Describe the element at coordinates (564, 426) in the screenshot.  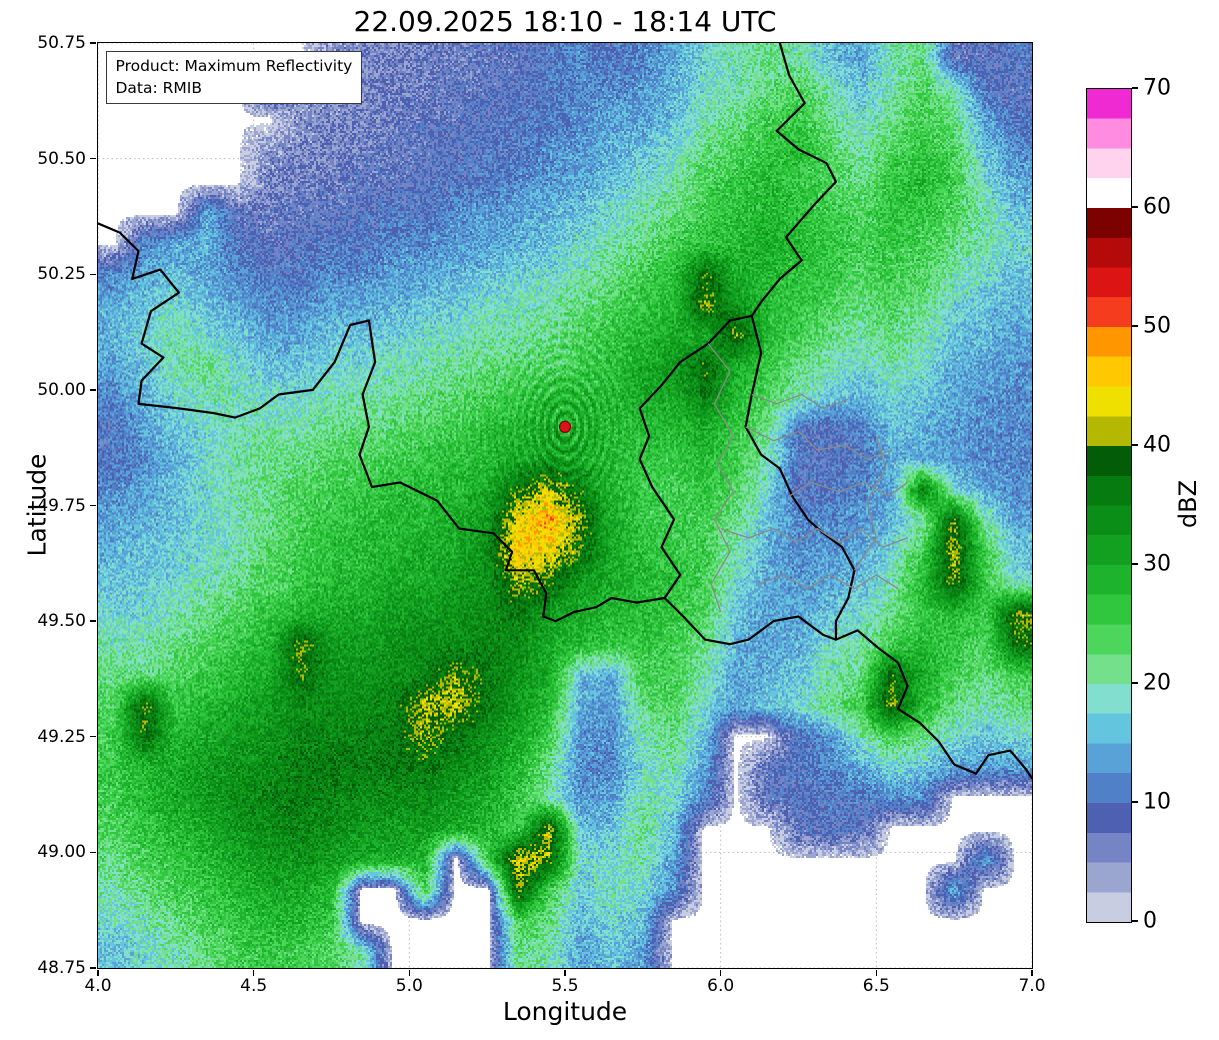
I see `radar-location-marker` at that location.